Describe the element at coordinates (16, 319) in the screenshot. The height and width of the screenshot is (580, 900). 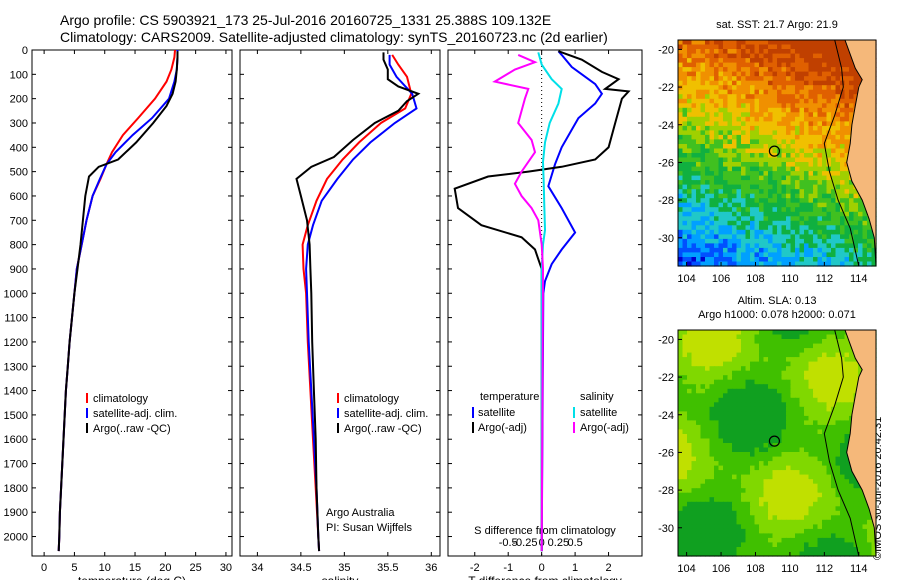
I see `y-tick-label: 1100` at that location.